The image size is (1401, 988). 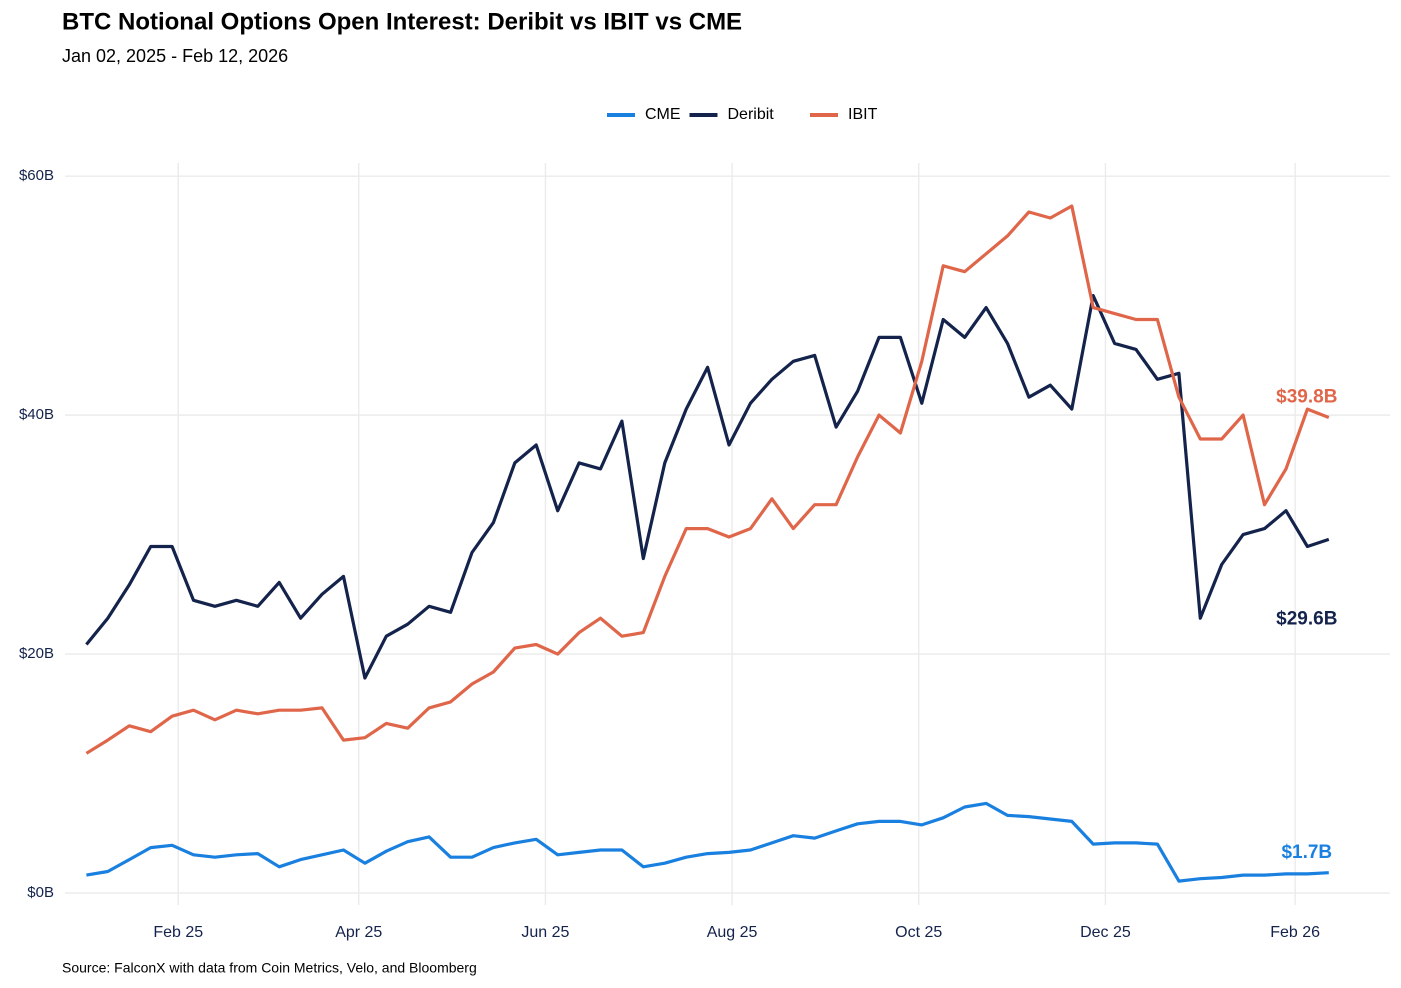 What do you see at coordinates (36, 414) in the screenshot?
I see `y-tick-label: $40B` at bounding box center [36, 414].